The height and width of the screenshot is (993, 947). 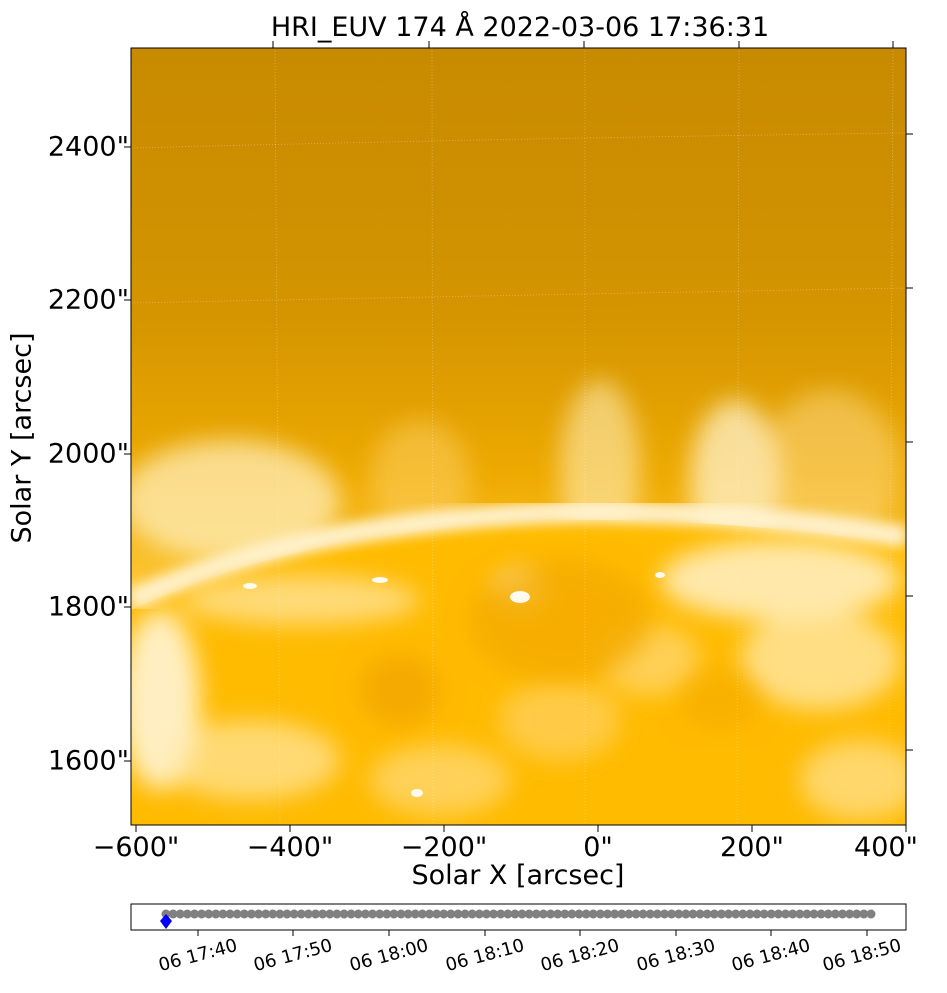 I want to click on y-tick-label: 2400", so click(x=88, y=147).